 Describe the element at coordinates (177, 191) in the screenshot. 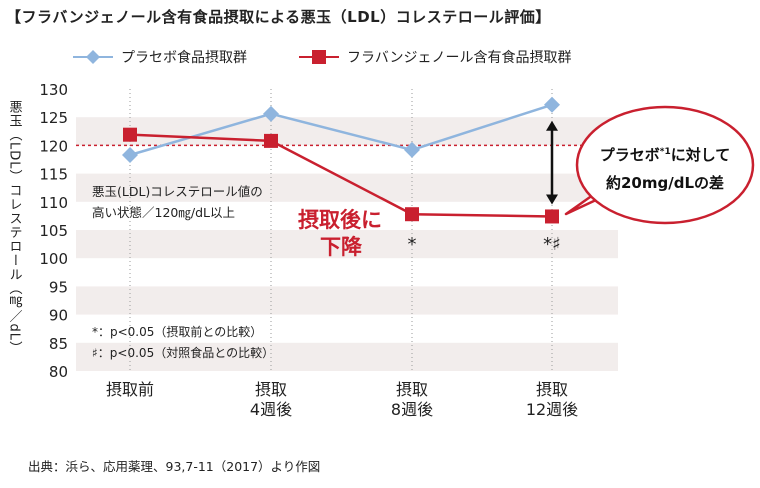

I see `threshold-note-line: 悪玉(LDL)コレステロール値の` at that location.